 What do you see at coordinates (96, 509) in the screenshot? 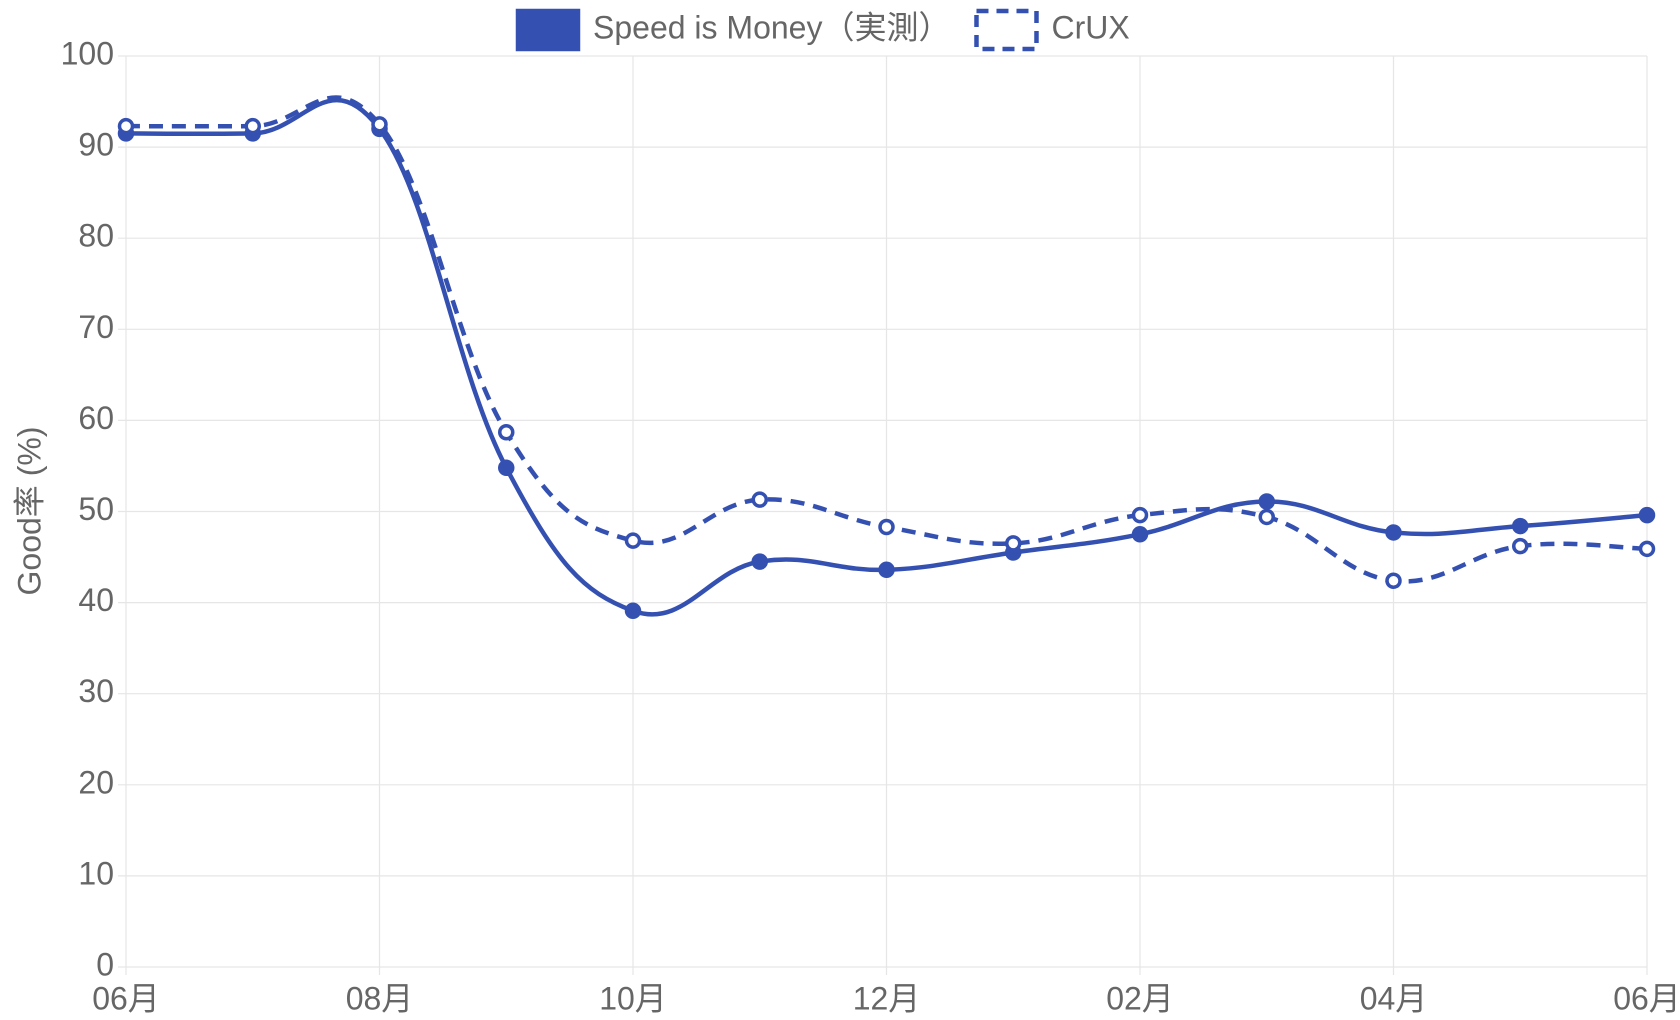
I see `y-tick-label: 50` at bounding box center [96, 509].